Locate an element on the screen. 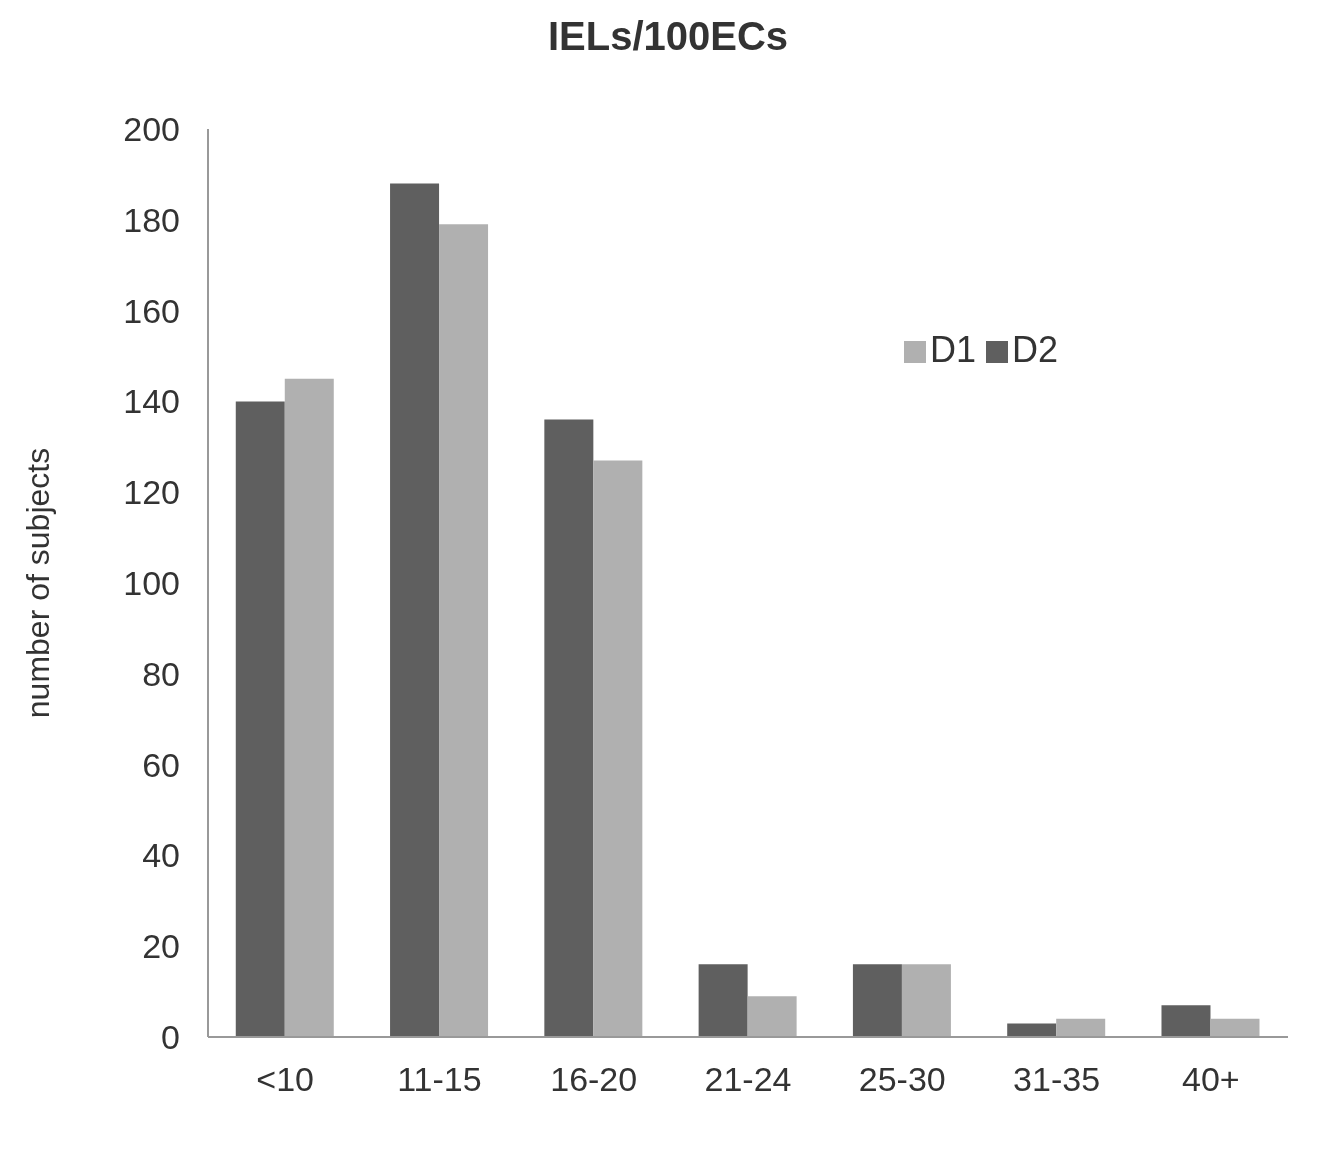  x-tick-label: 11-15 is located at coordinates (439, 1079).